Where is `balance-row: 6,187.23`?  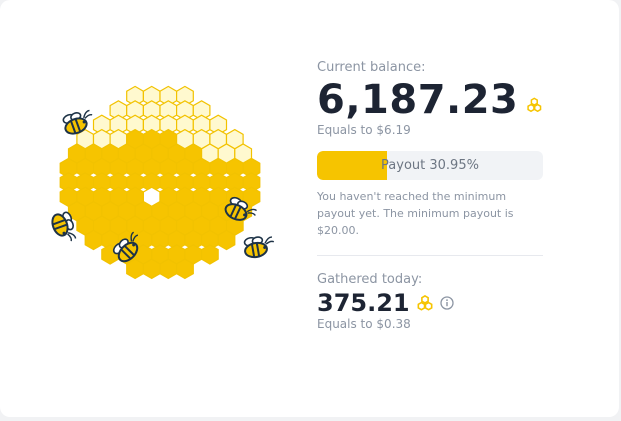
balance-row: 6,187.23 is located at coordinates (430, 100).